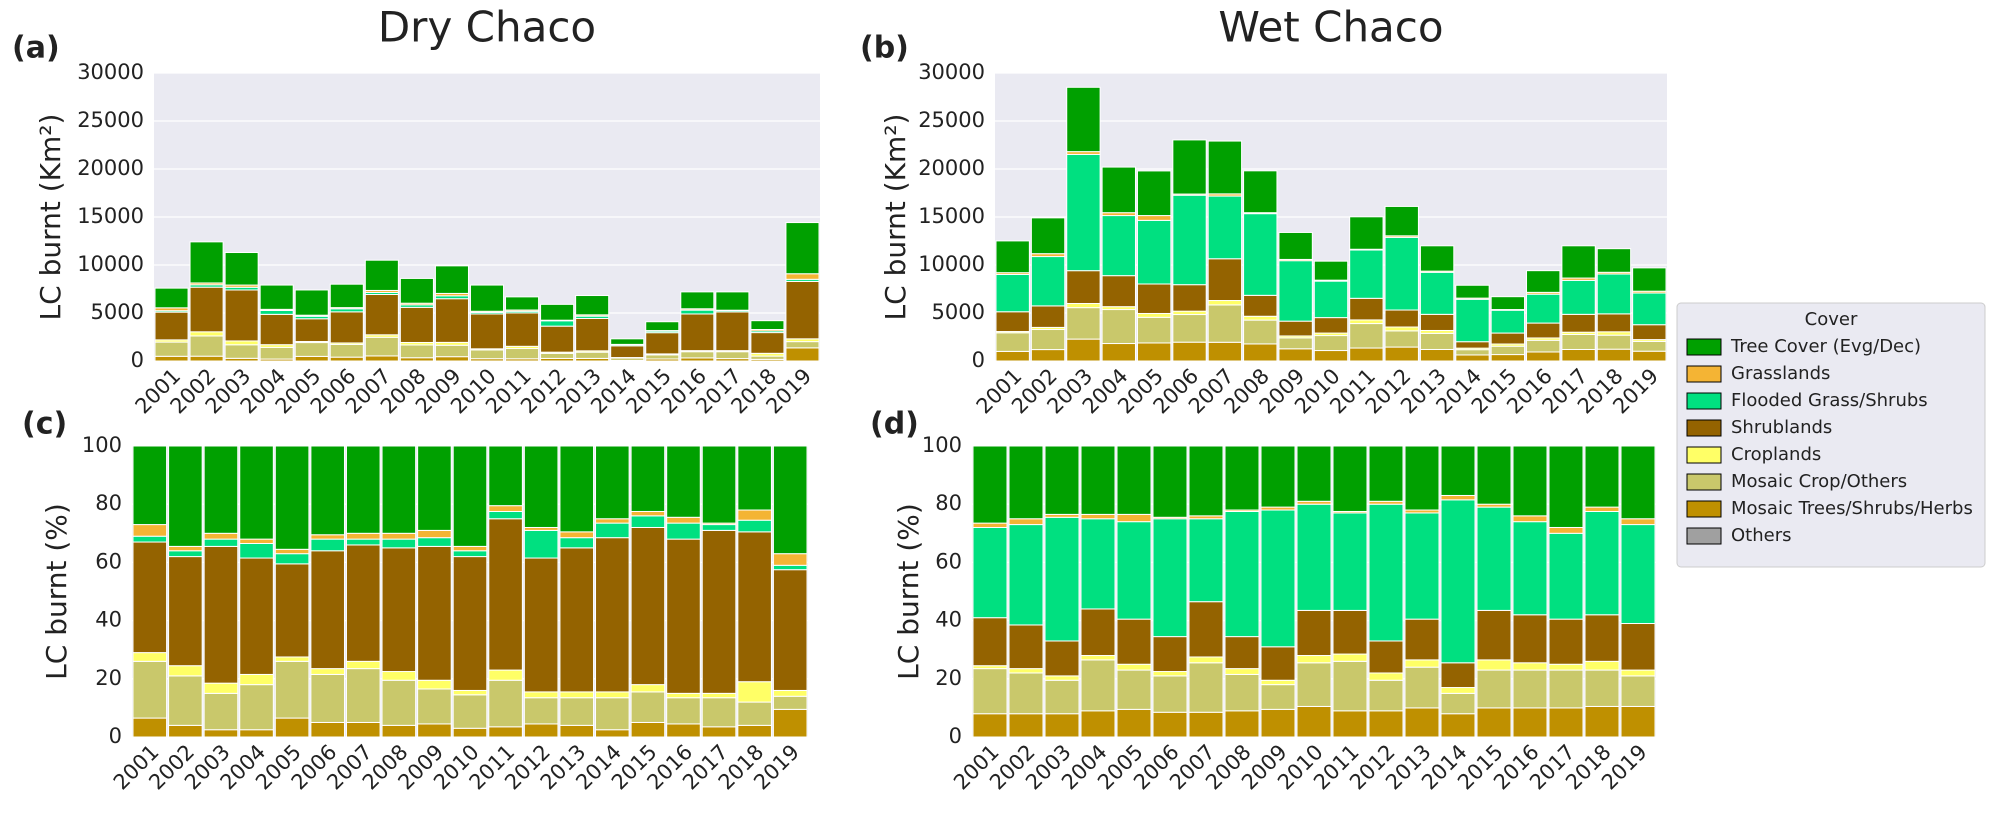 This screenshot has width=2000, height=821. What do you see at coordinates (1780, 373) in the screenshot?
I see `legend-label: Grasslands` at bounding box center [1780, 373].